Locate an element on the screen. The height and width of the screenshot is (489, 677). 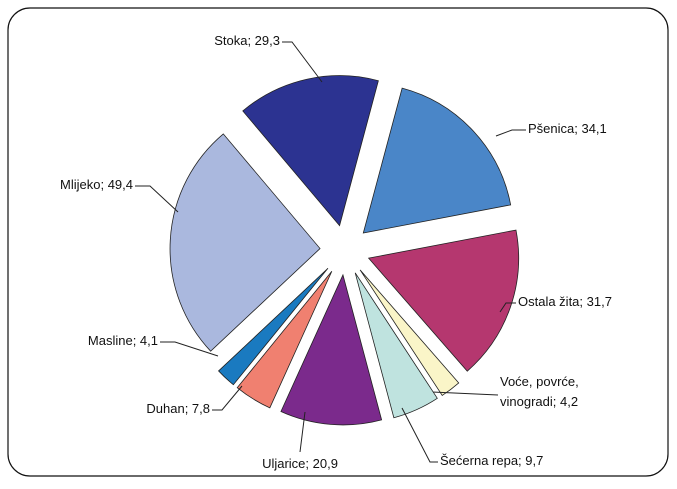
slice-label-line: Mlijeko; 49,4 is located at coordinates (96, 184).